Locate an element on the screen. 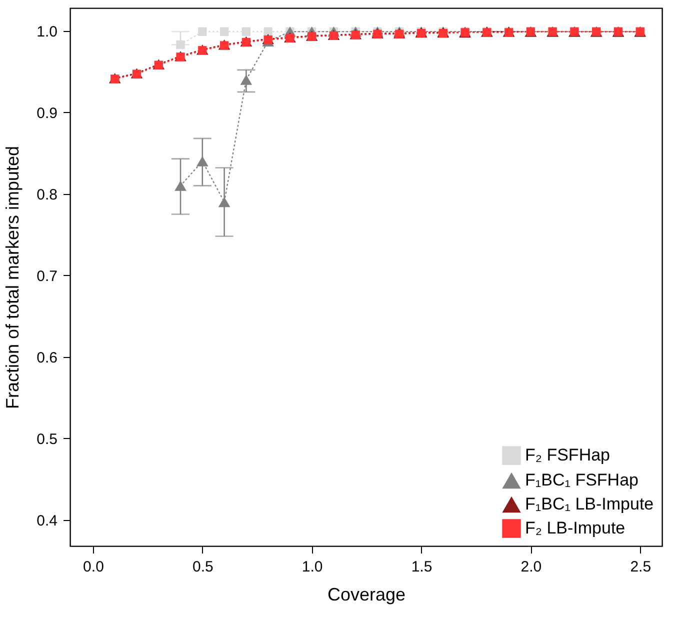 The width and height of the screenshot is (682, 624). x-axis-title: Coverage is located at coordinates (366, 594).